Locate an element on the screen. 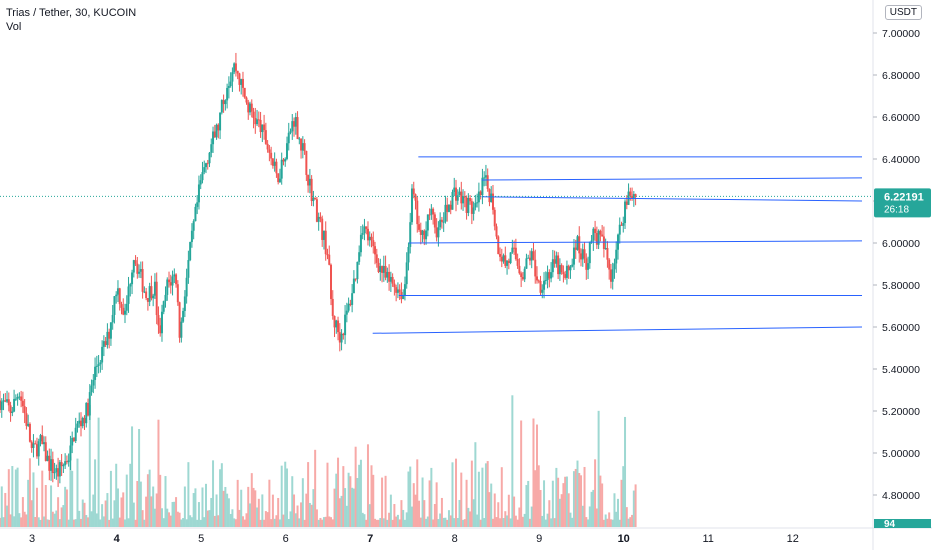 The image size is (932, 555). volume-indicator-label: Vol is located at coordinates (14, 27).